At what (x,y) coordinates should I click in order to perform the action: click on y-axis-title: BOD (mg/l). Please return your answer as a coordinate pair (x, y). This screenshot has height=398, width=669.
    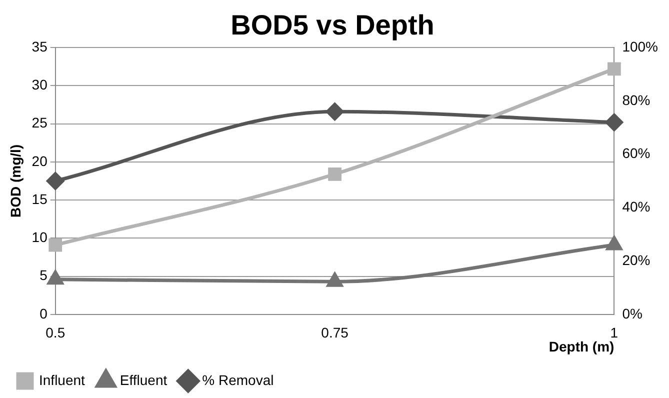
    Looking at the image, I should click on (15, 181).